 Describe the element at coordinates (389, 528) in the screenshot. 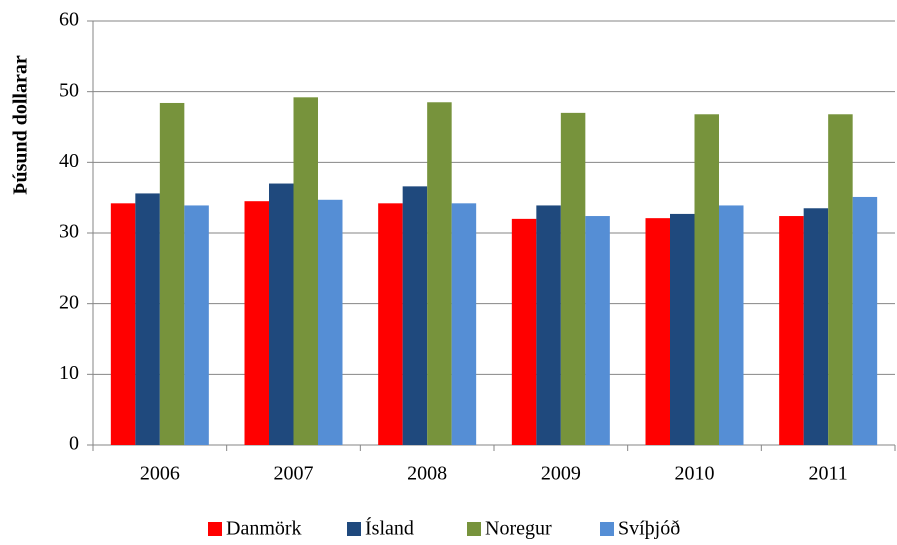

I see `legend-label: Ísland` at that location.